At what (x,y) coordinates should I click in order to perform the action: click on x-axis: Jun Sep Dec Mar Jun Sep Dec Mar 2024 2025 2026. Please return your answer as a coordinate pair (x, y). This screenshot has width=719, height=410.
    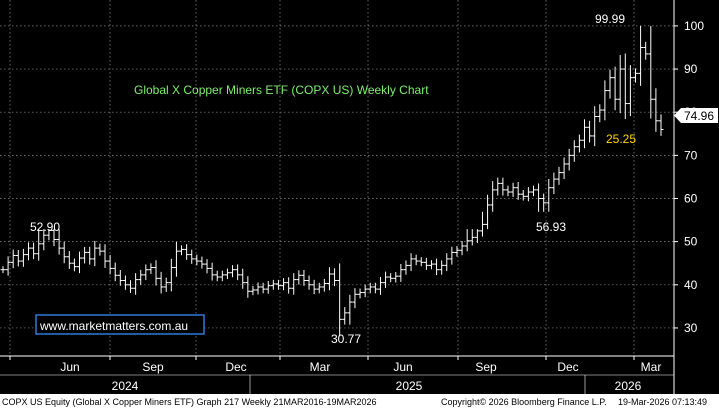
    Looking at the image, I should click on (337, 374).